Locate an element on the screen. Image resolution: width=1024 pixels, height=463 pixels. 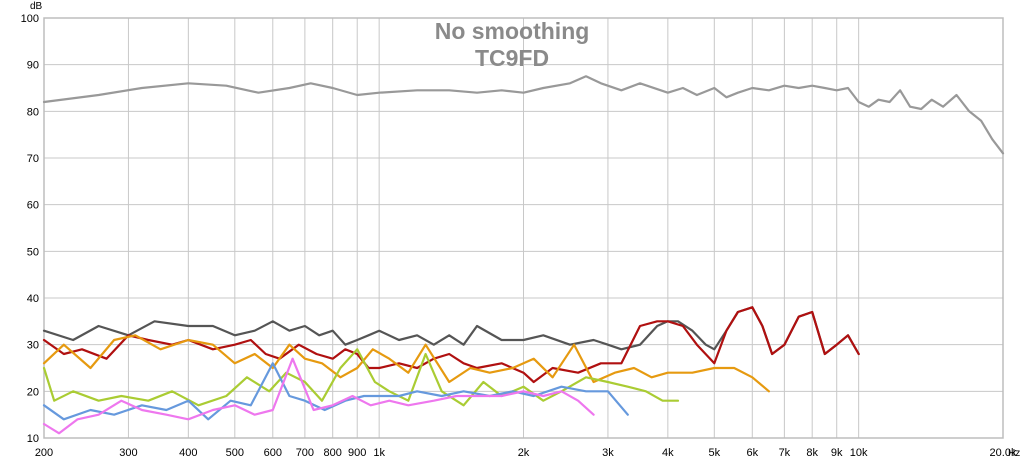
y-tick-label: 90 is located at coordinates (33, 66).